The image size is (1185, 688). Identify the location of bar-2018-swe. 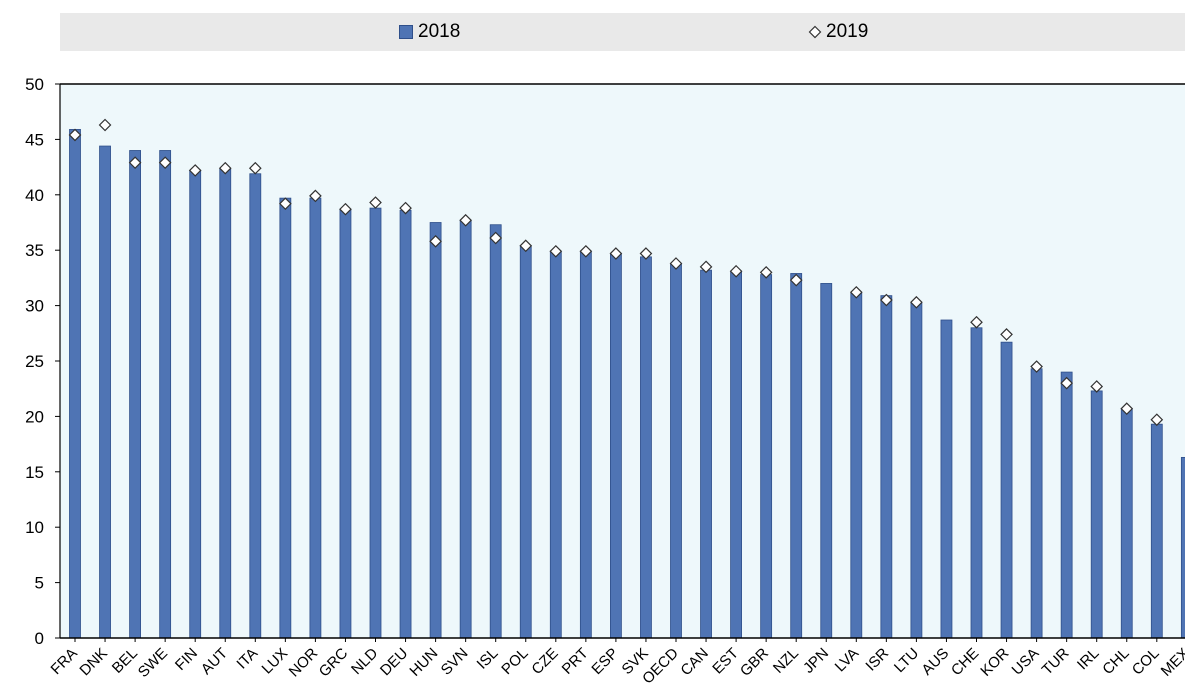
(165, 394).